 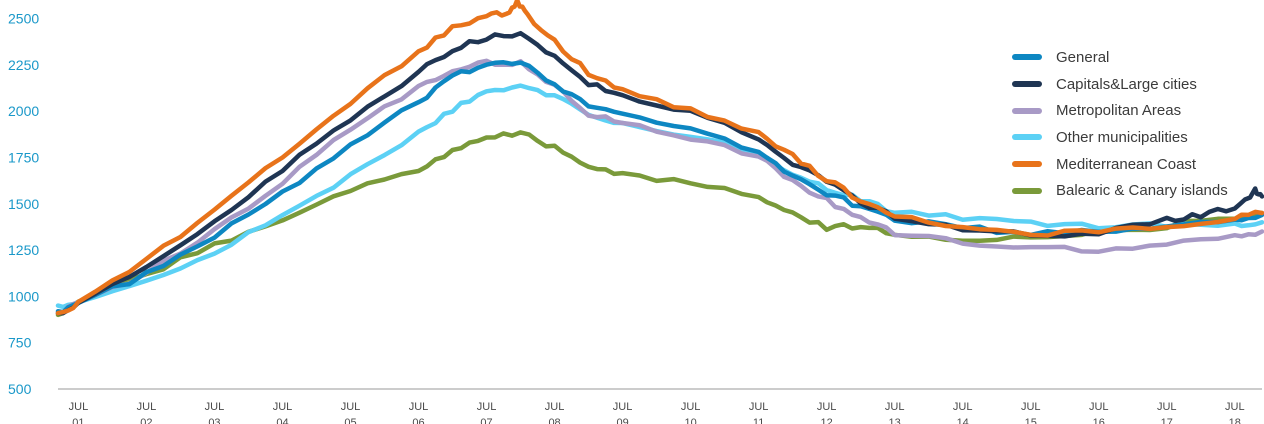 I want to click on x-tick-label: 08, so click(x=554, y=420).